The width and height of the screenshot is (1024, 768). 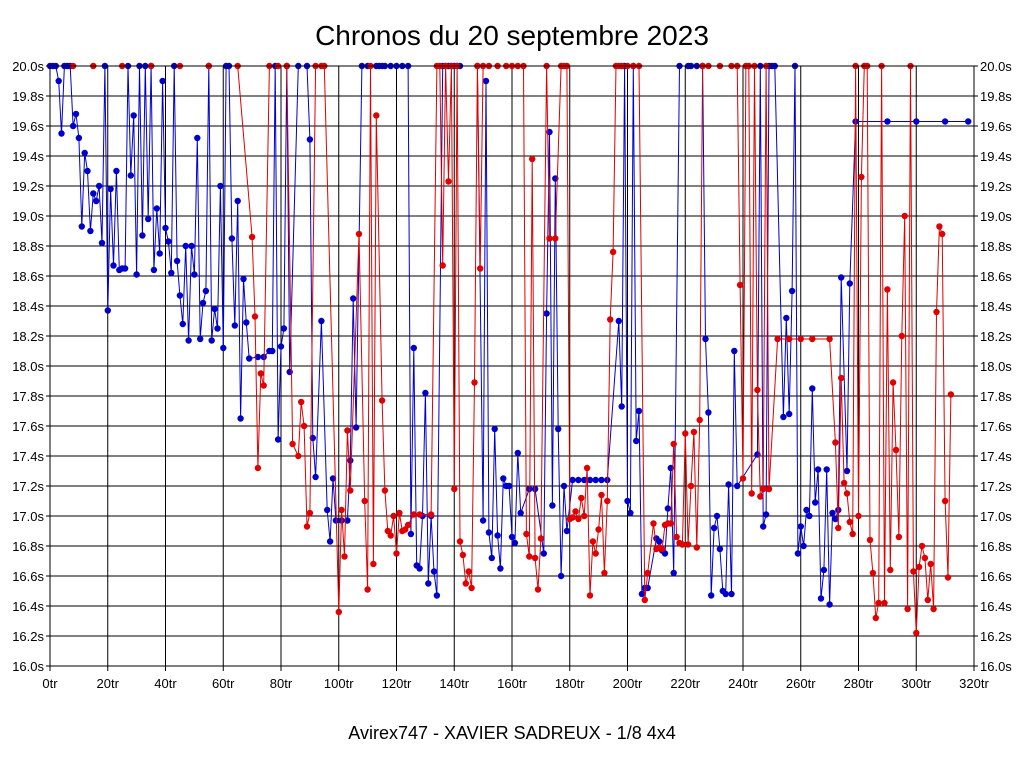 I want to click on y-tick-label-left: 20.0s, so click(x=28, y=66).